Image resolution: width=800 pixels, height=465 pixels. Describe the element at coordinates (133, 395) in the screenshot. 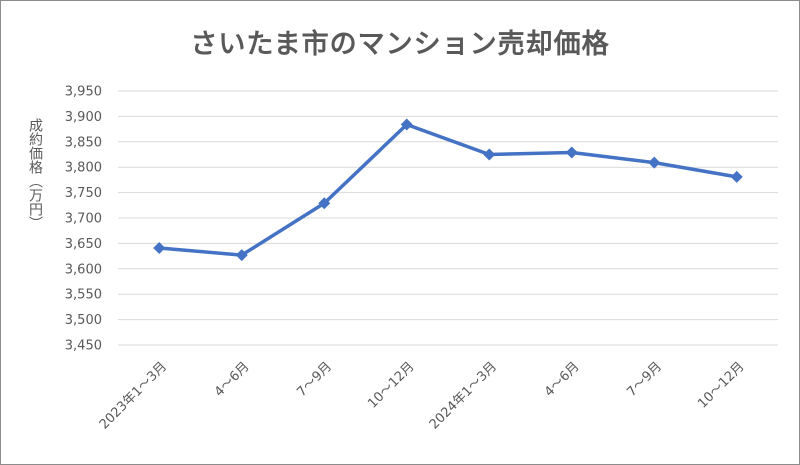

I see `x-tick-label: 2023年1～3月` at that location.